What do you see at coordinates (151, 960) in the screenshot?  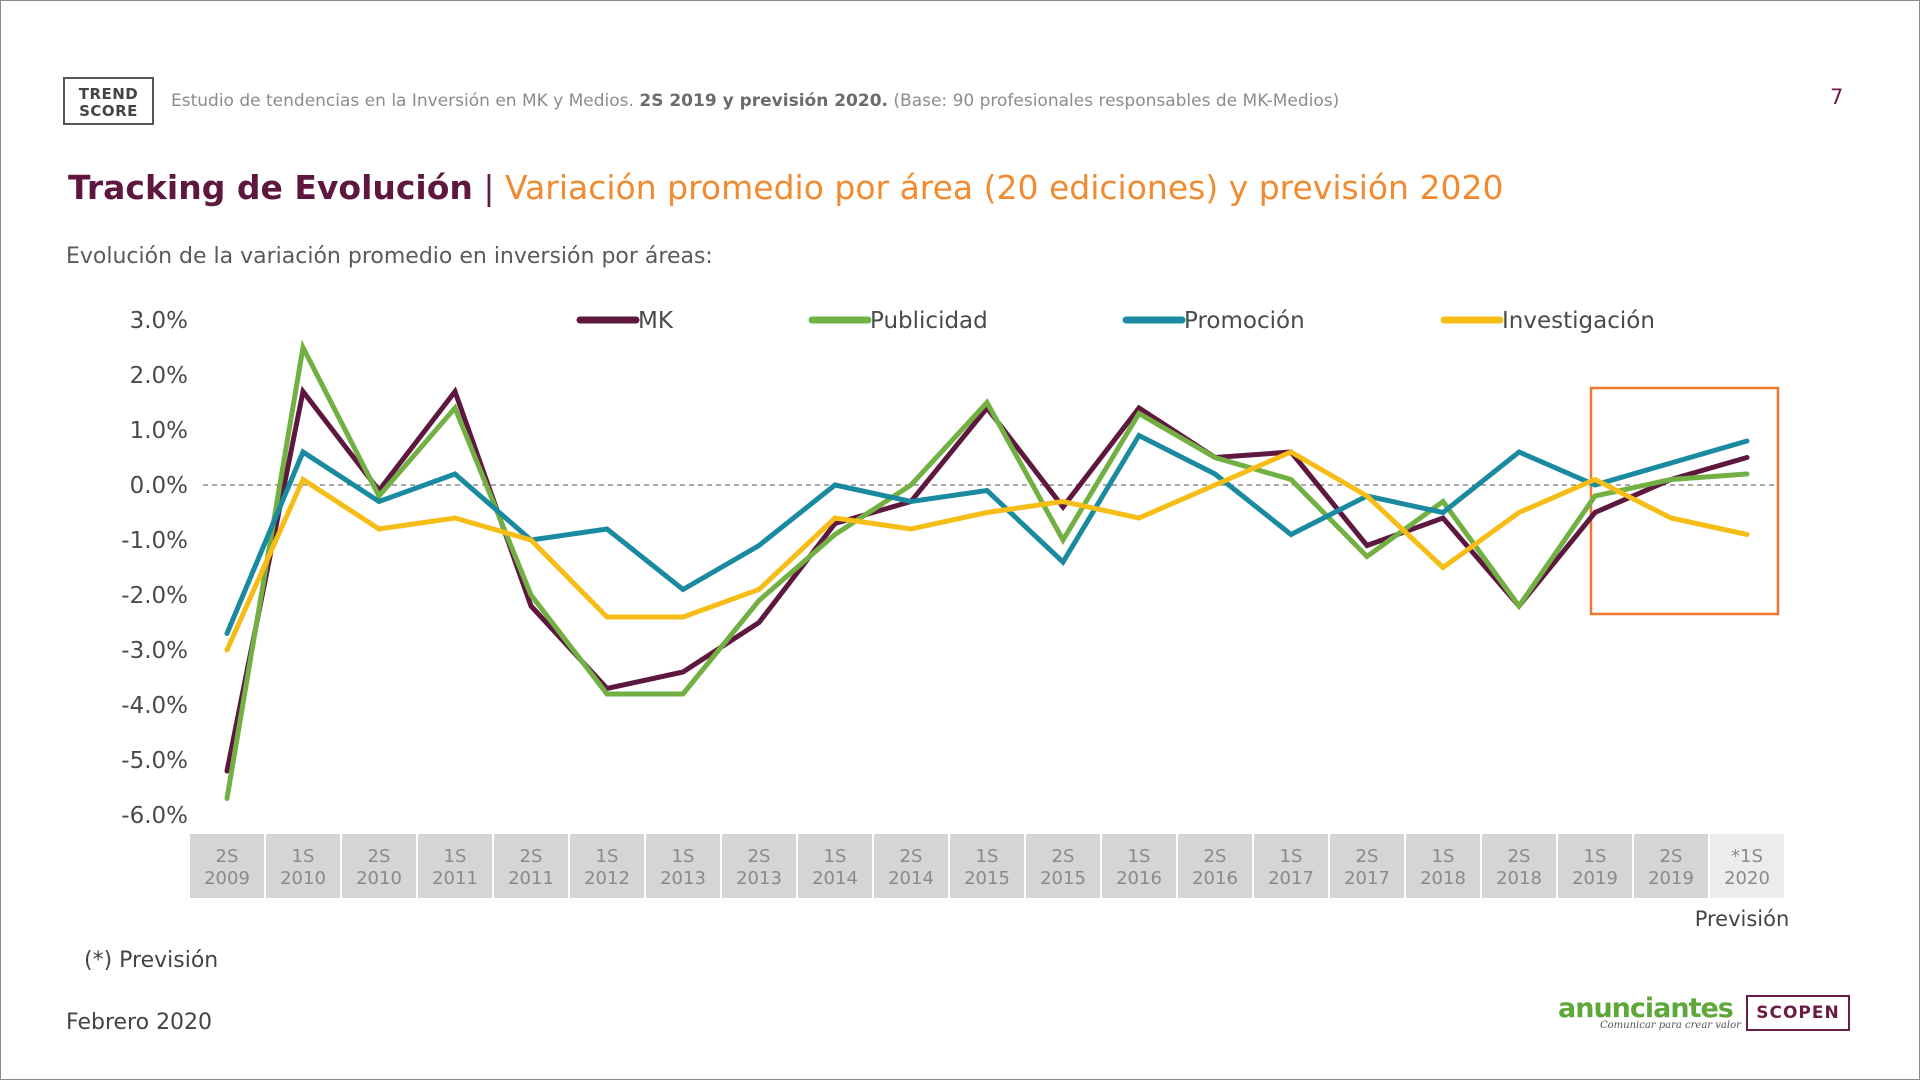 I see `footnote: (*) Previsión` at bounding box center [151, 960].